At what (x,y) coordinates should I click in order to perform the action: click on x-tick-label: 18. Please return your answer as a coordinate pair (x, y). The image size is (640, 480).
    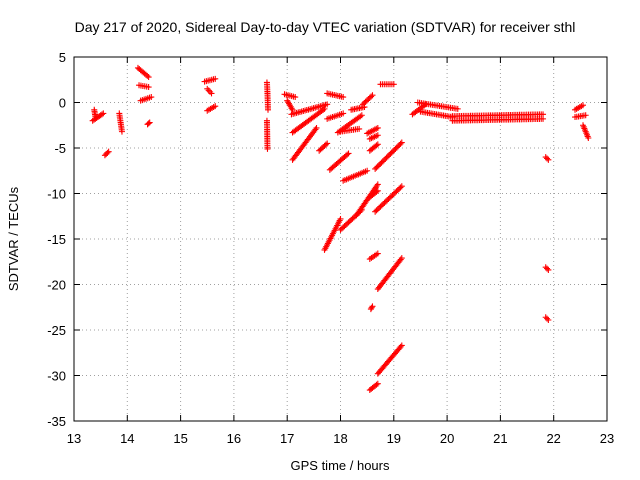
    Looking at the image, I should click on (340, 438).